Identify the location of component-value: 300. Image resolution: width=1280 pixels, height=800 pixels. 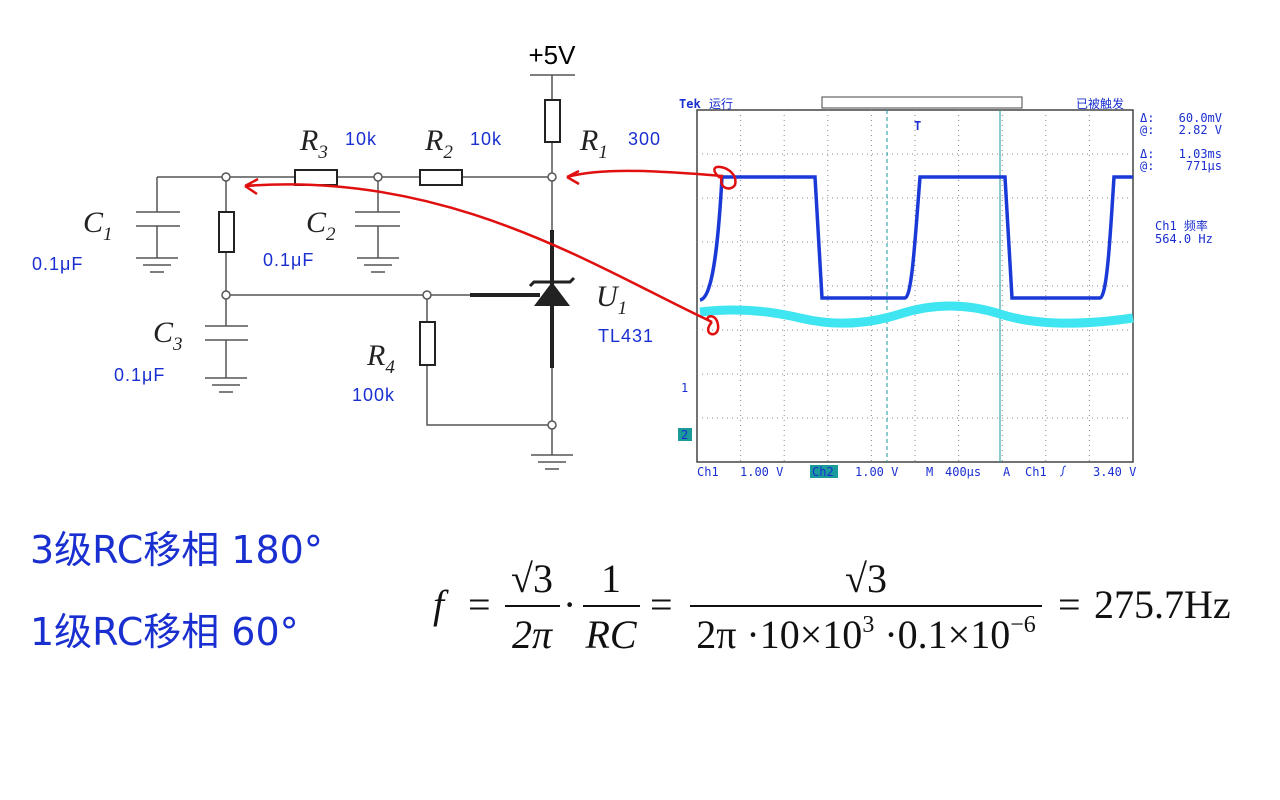
(644, 139).